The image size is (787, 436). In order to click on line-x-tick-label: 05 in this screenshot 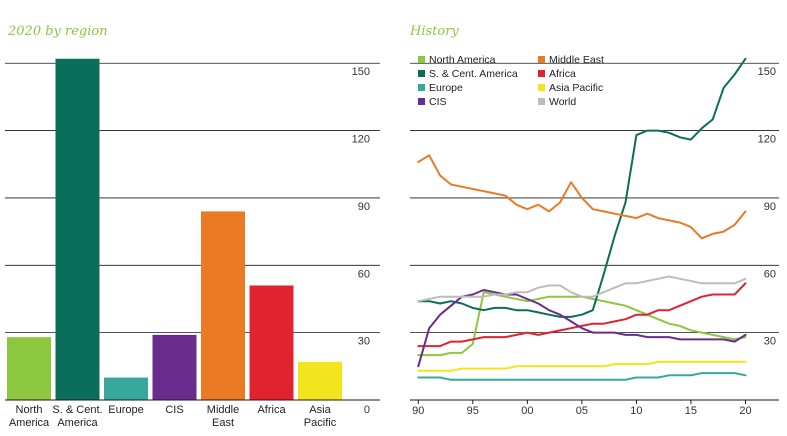, I will do `click(582, 411)`.